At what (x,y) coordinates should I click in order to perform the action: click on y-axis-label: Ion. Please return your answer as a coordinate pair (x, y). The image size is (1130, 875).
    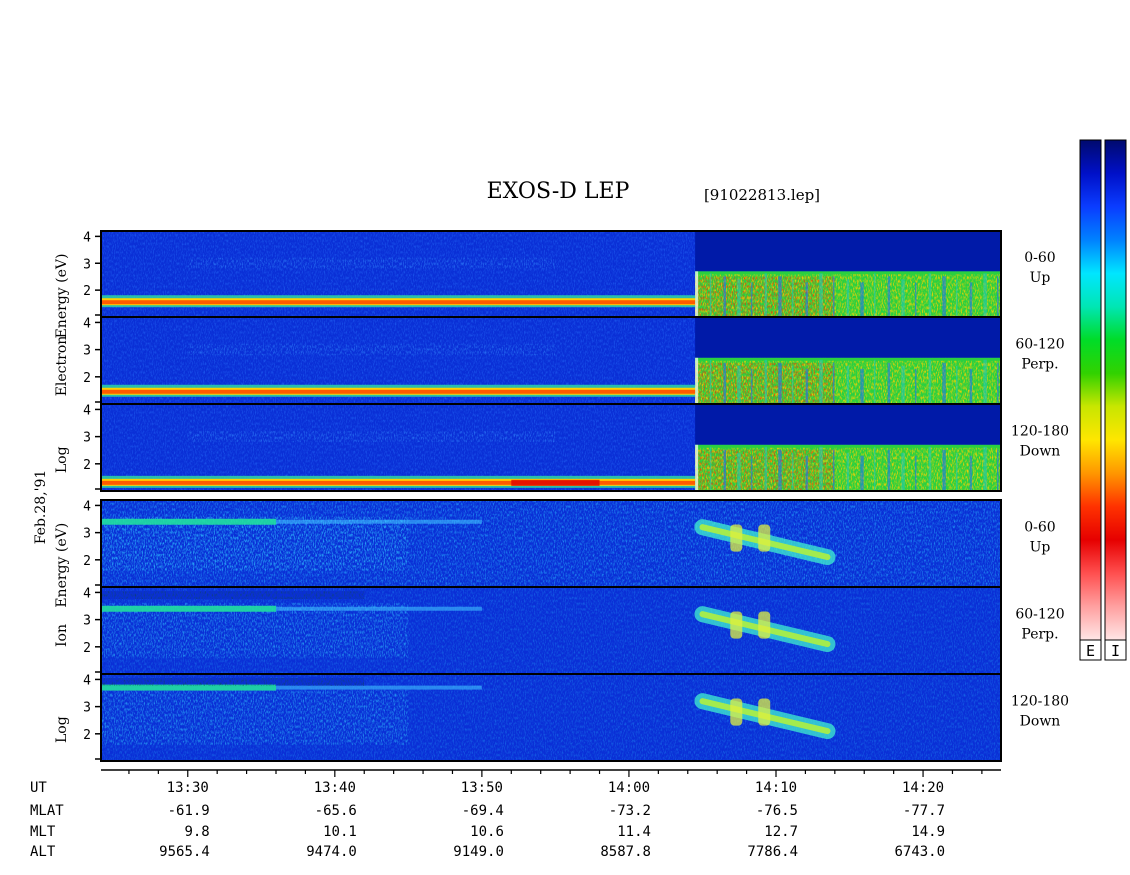
    Looking at the image, I should click on (62, 635).